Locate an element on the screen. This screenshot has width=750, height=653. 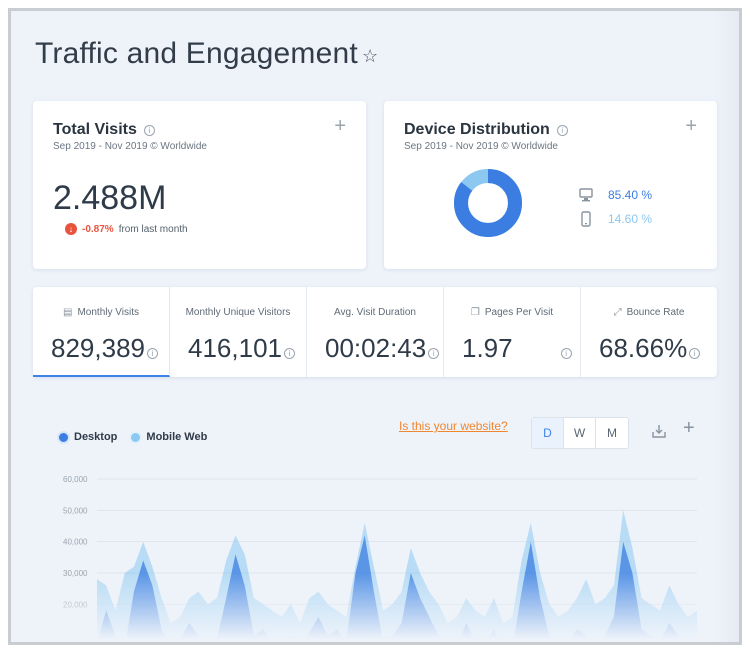
page-title: Traffic and Engagement ☆ is located at coordinates (207, 53).